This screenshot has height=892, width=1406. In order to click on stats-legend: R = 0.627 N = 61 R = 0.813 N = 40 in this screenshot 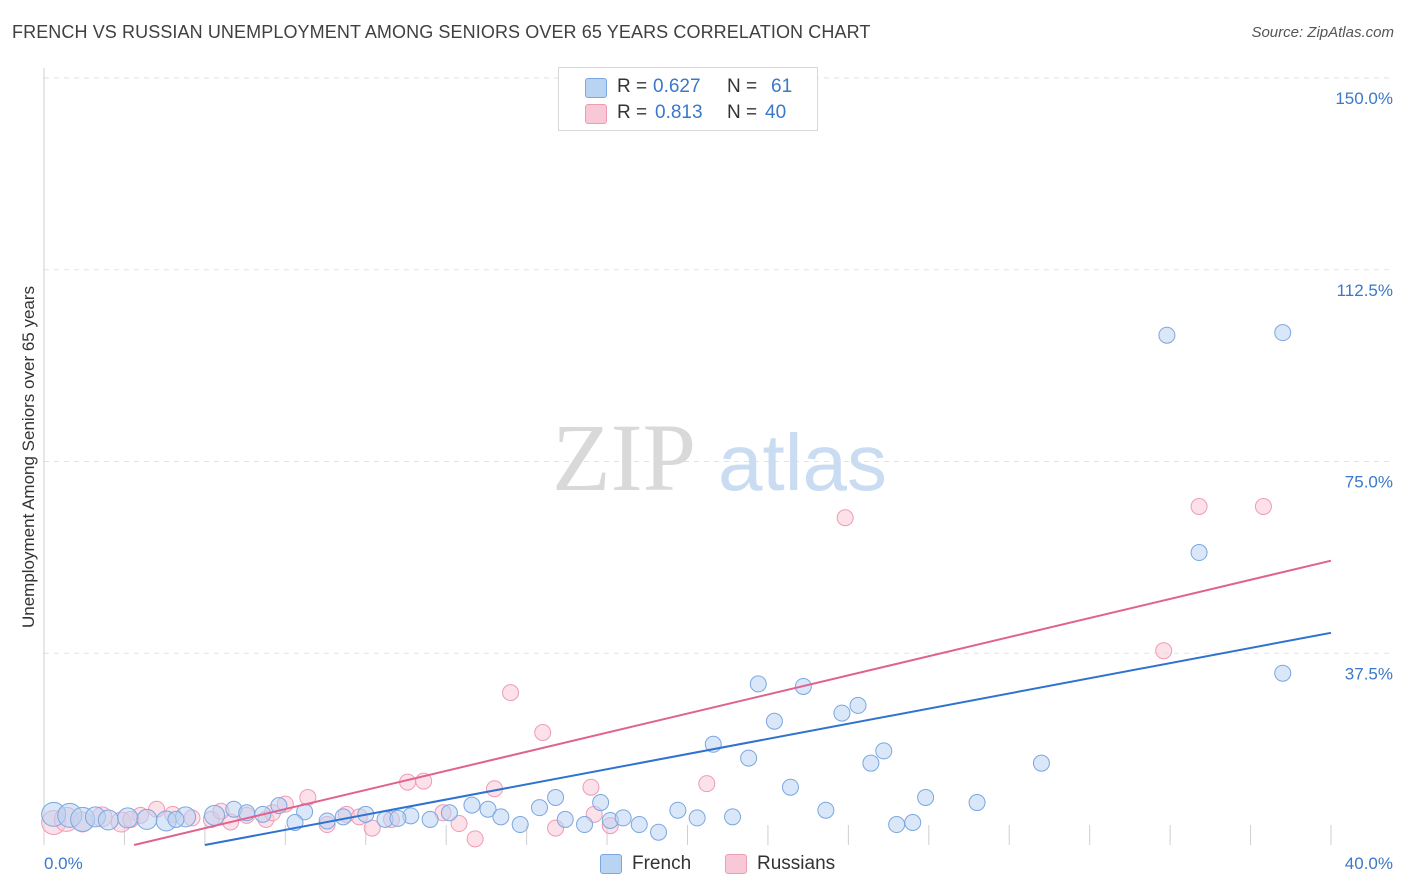, I will do `click(688, 99)`.